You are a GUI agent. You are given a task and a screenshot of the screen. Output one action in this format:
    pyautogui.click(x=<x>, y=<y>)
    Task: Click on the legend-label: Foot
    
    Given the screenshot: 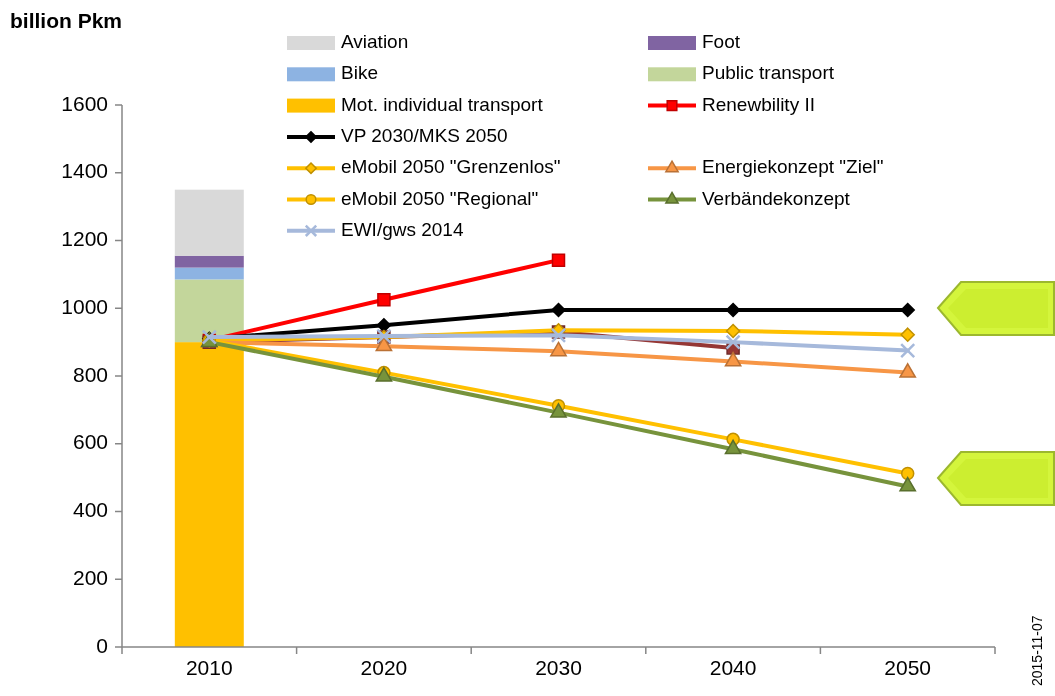 What is the action you would take?
    pyautogui.click(x=721, y=42)
    